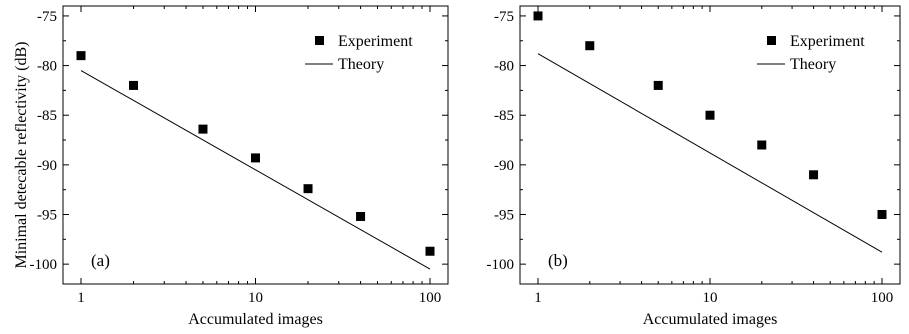  What do you see at coordinates (21, 154) in the screenshot?
I see `y-axis-label: Minimal detecable reflectivity (dB)` at bounding box center [21, 154].